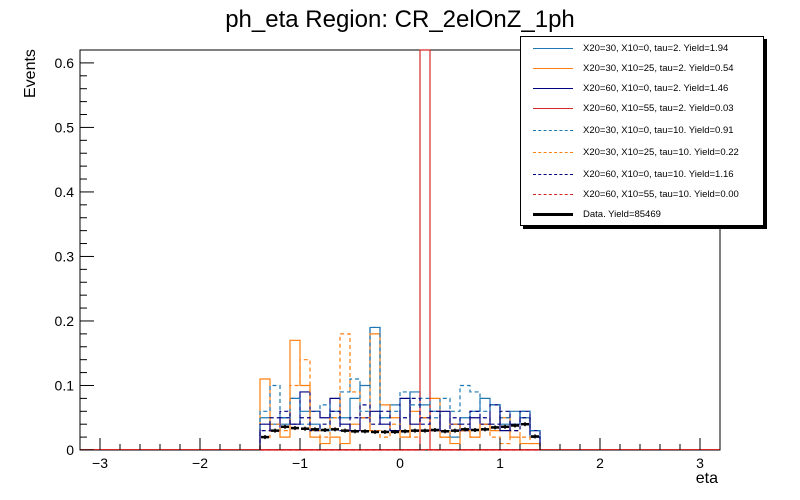 The height and width of the screenshot is (500, 800). Describe the element at coordinates (658, 68) in the screenshot. I see `legend-label: X20=30, X10=25, tau=2. Yield=0.54` at that location.